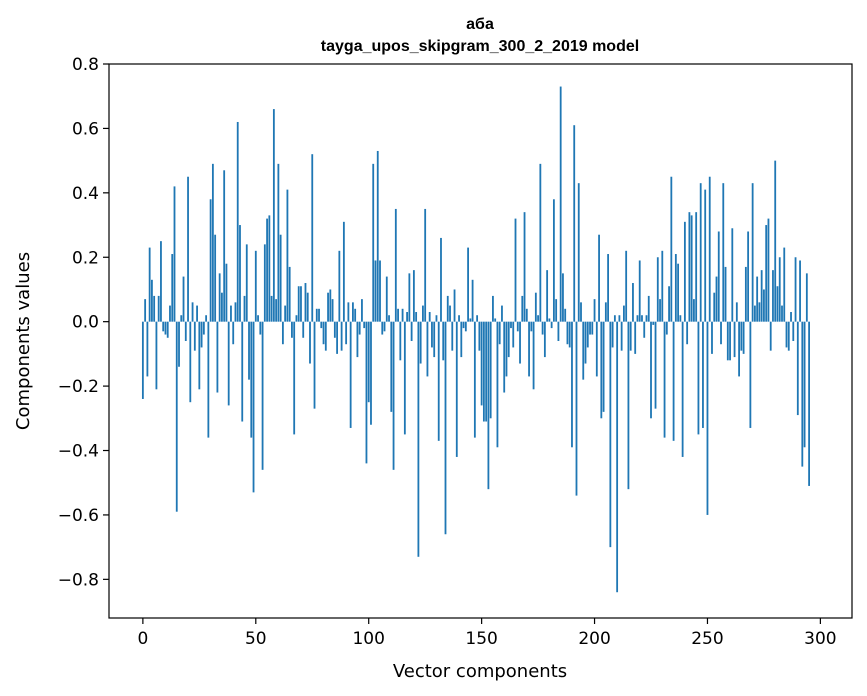  What do you see at coordinates (480, 671) in the screenshot?
I see `x-axis-label: Vector components` at bounding box center [480, 671].